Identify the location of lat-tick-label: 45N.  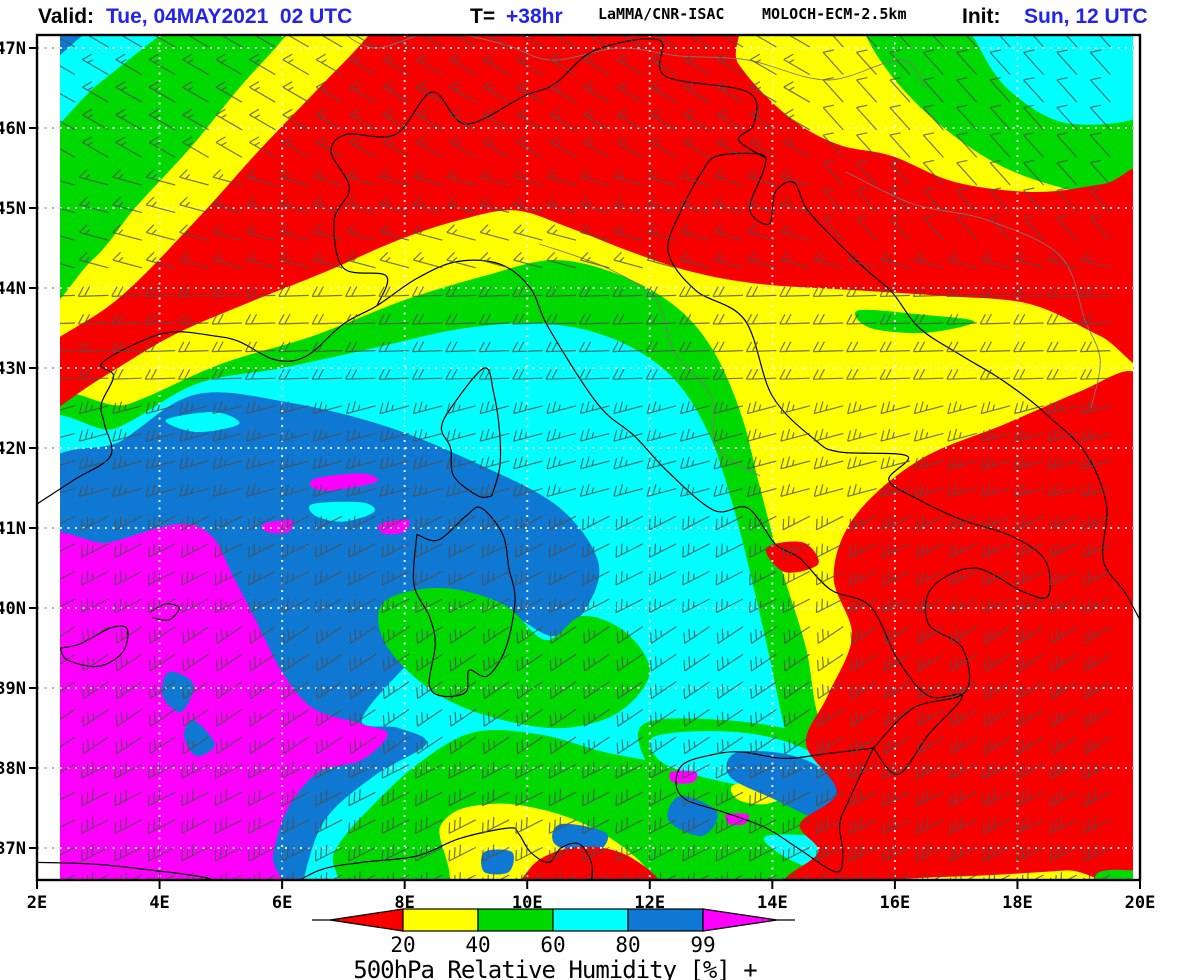
(13, 209).